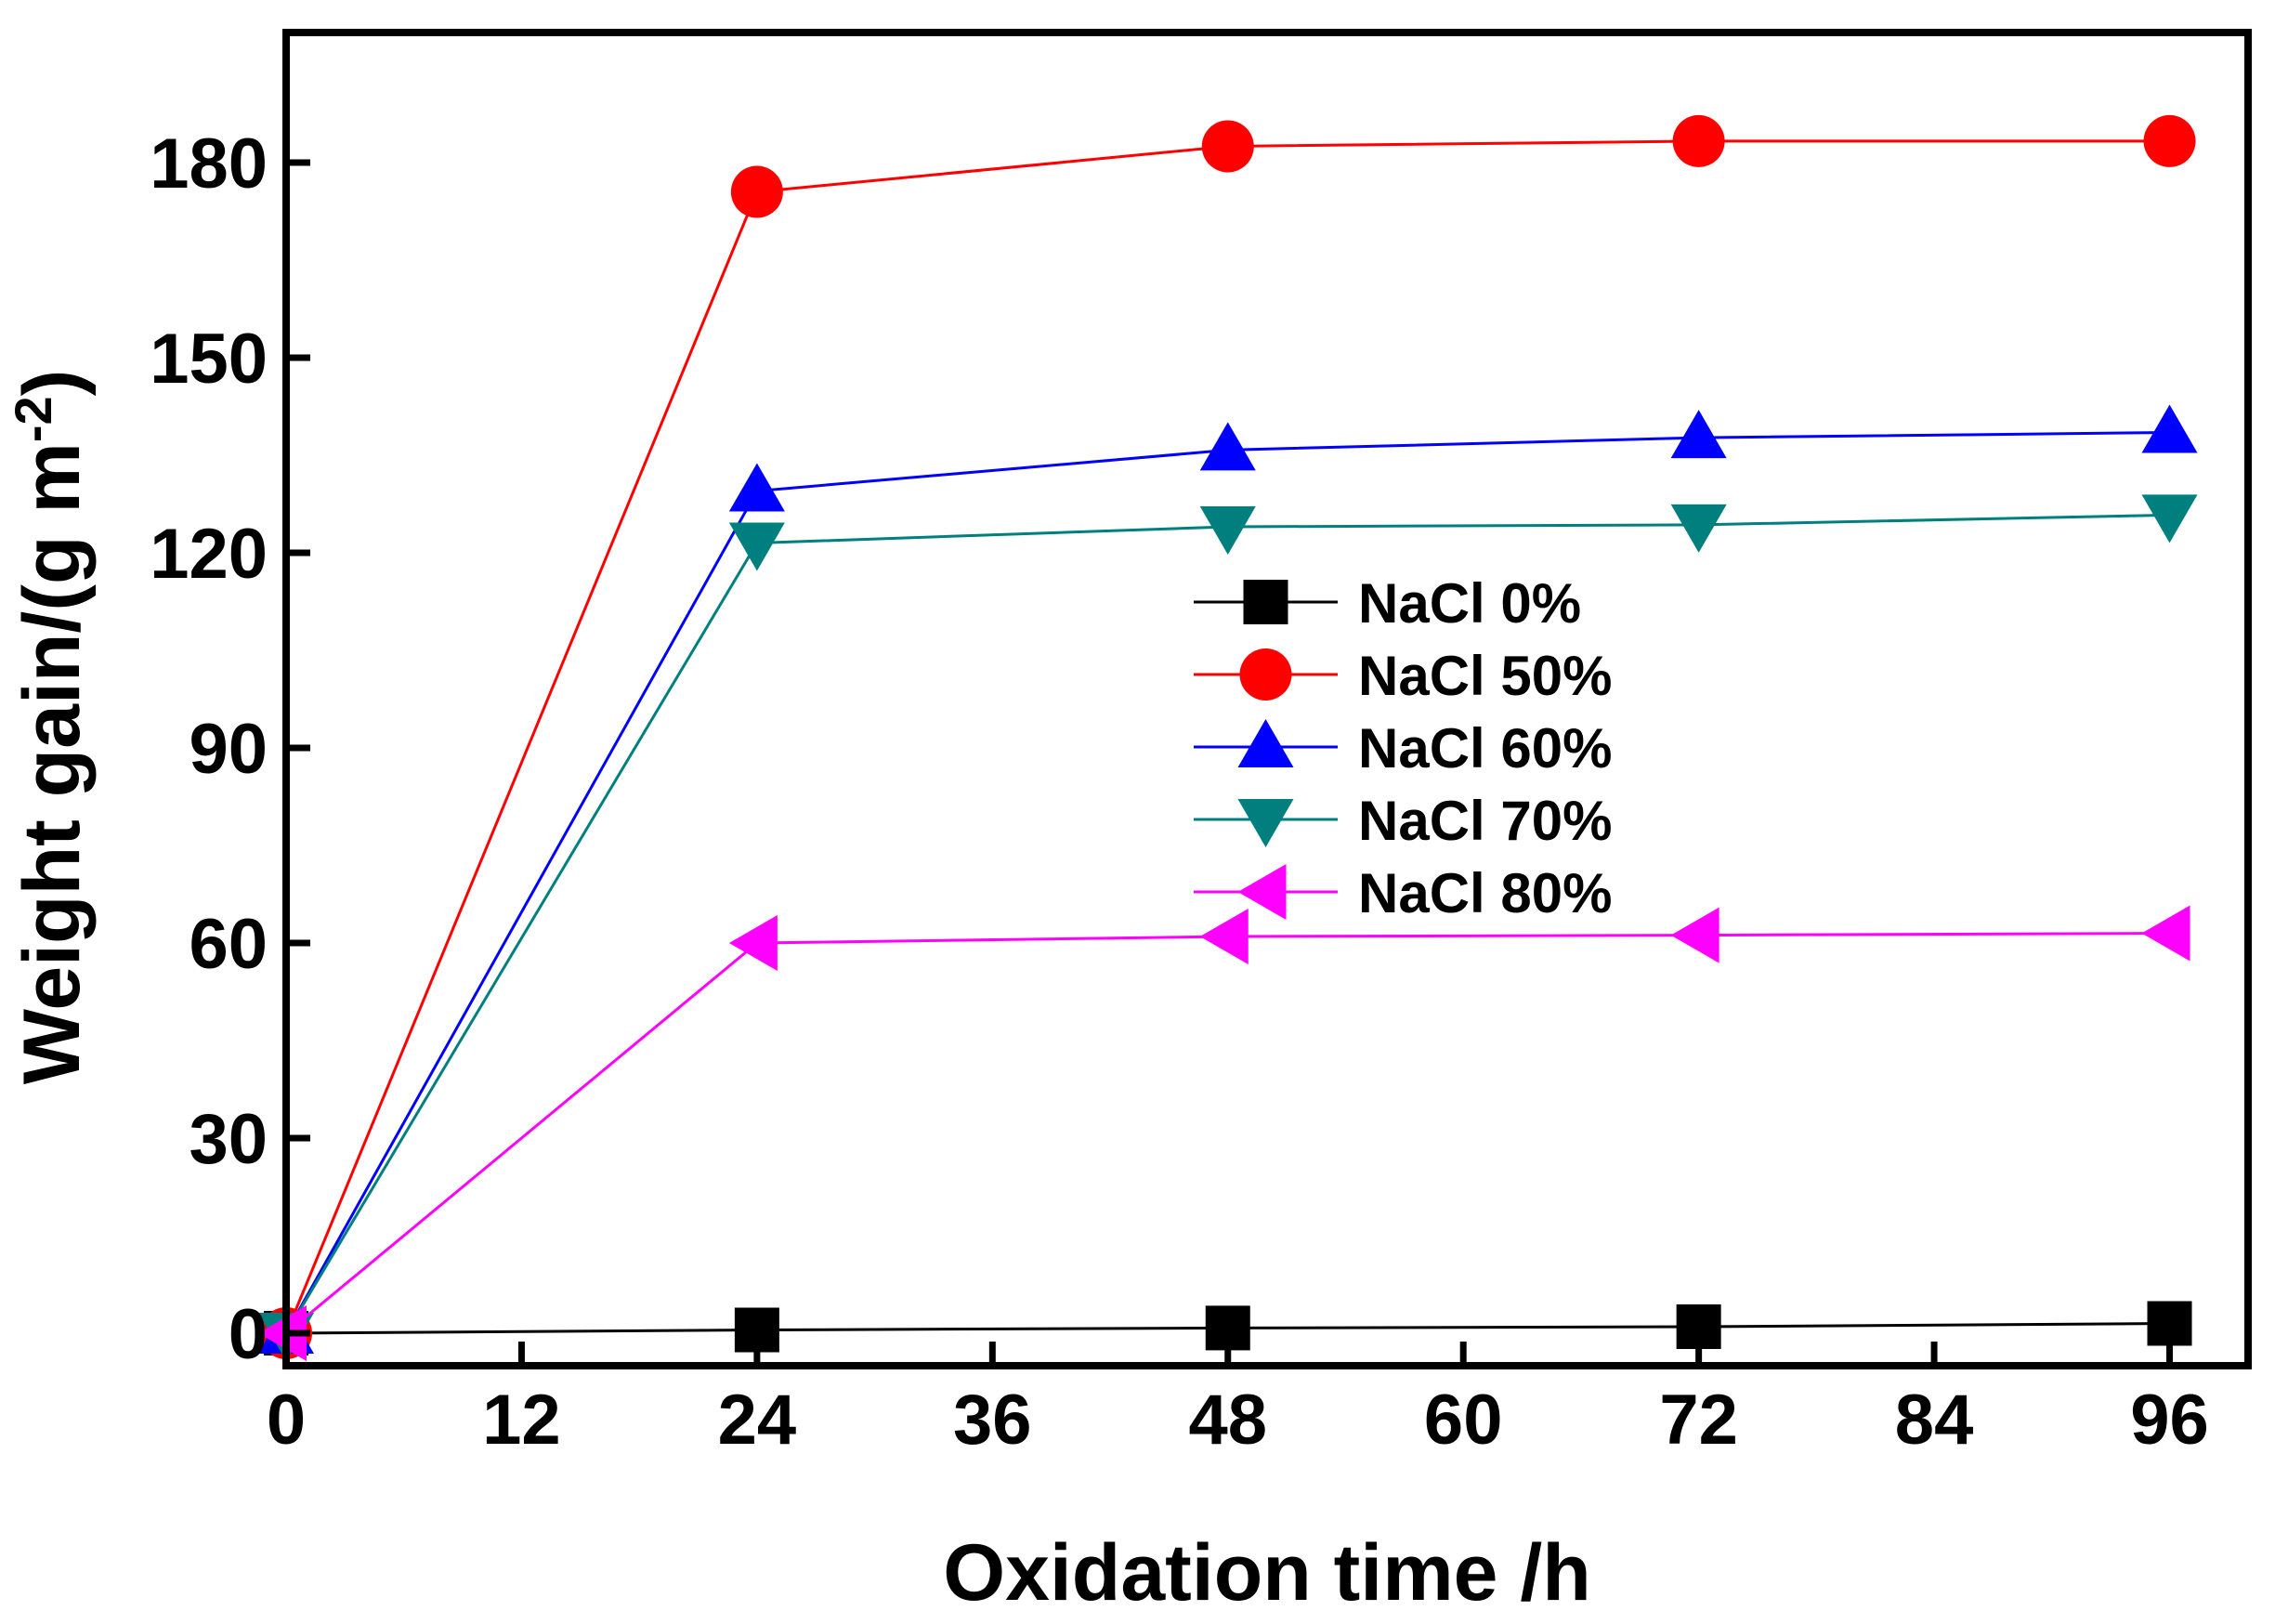 This screenshot has width=2275, height=1624. I want to click on legend-item: NaCl 60%, so click(1403, 748).